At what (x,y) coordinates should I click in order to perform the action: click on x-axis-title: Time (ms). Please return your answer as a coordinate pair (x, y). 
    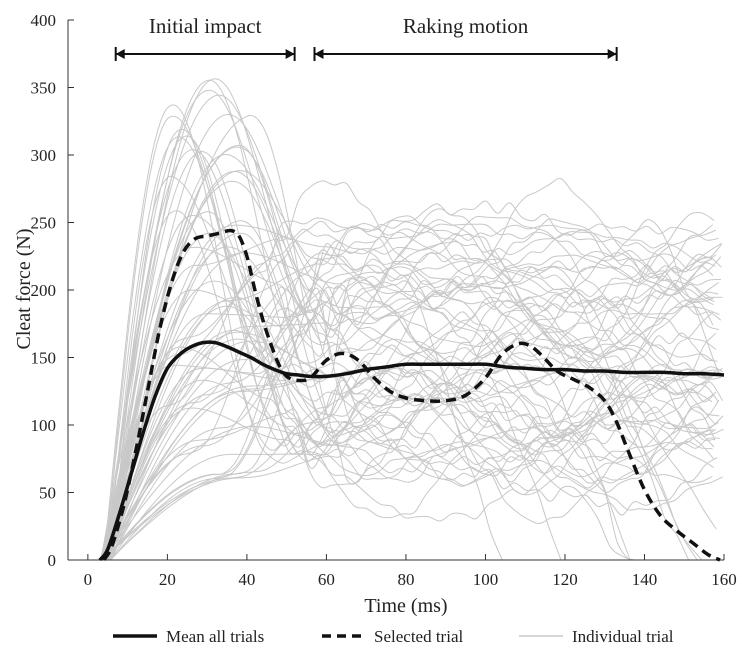
    Looking at the image, I should click on (405, 606).